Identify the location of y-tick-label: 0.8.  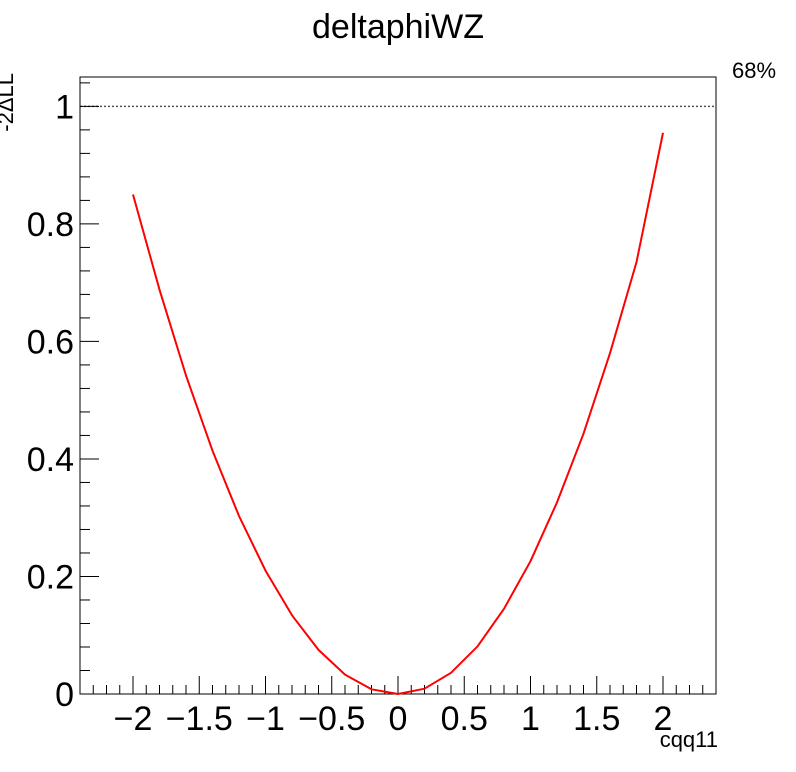
(50, 225).